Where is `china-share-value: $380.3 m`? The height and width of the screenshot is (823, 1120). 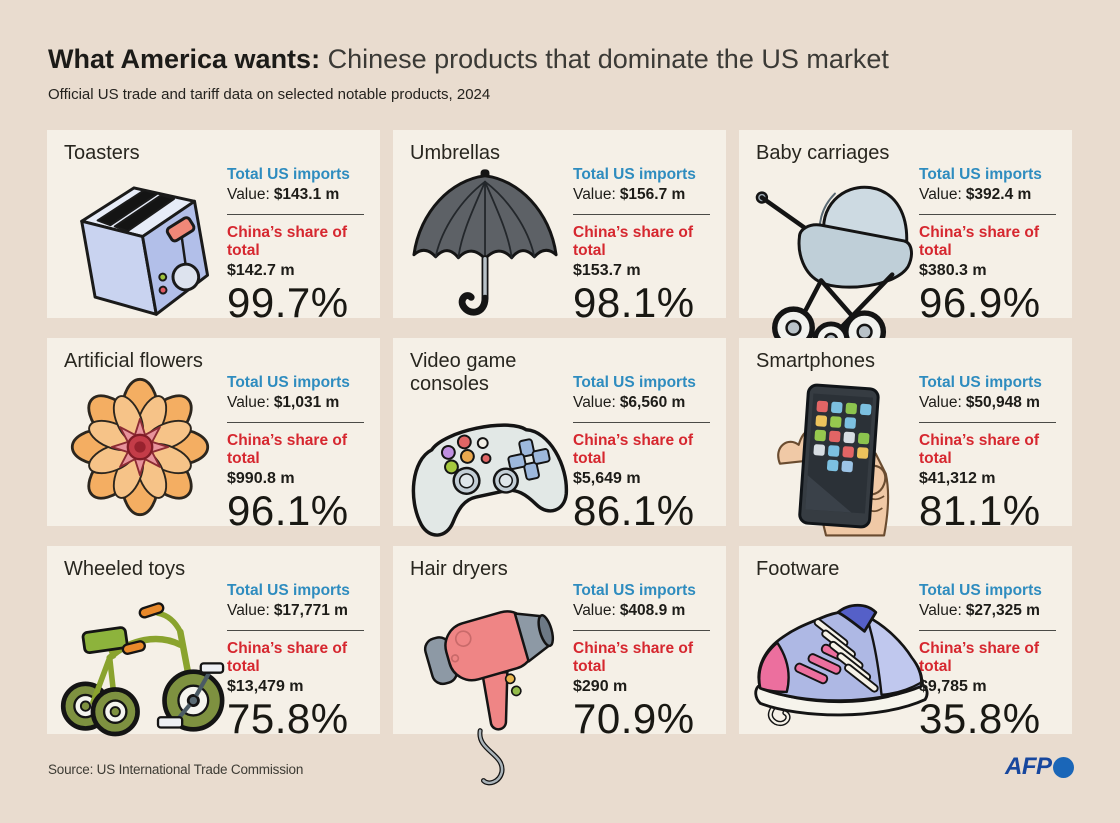 china-share-value: $380.3 m is located at coordinates (953, 270).